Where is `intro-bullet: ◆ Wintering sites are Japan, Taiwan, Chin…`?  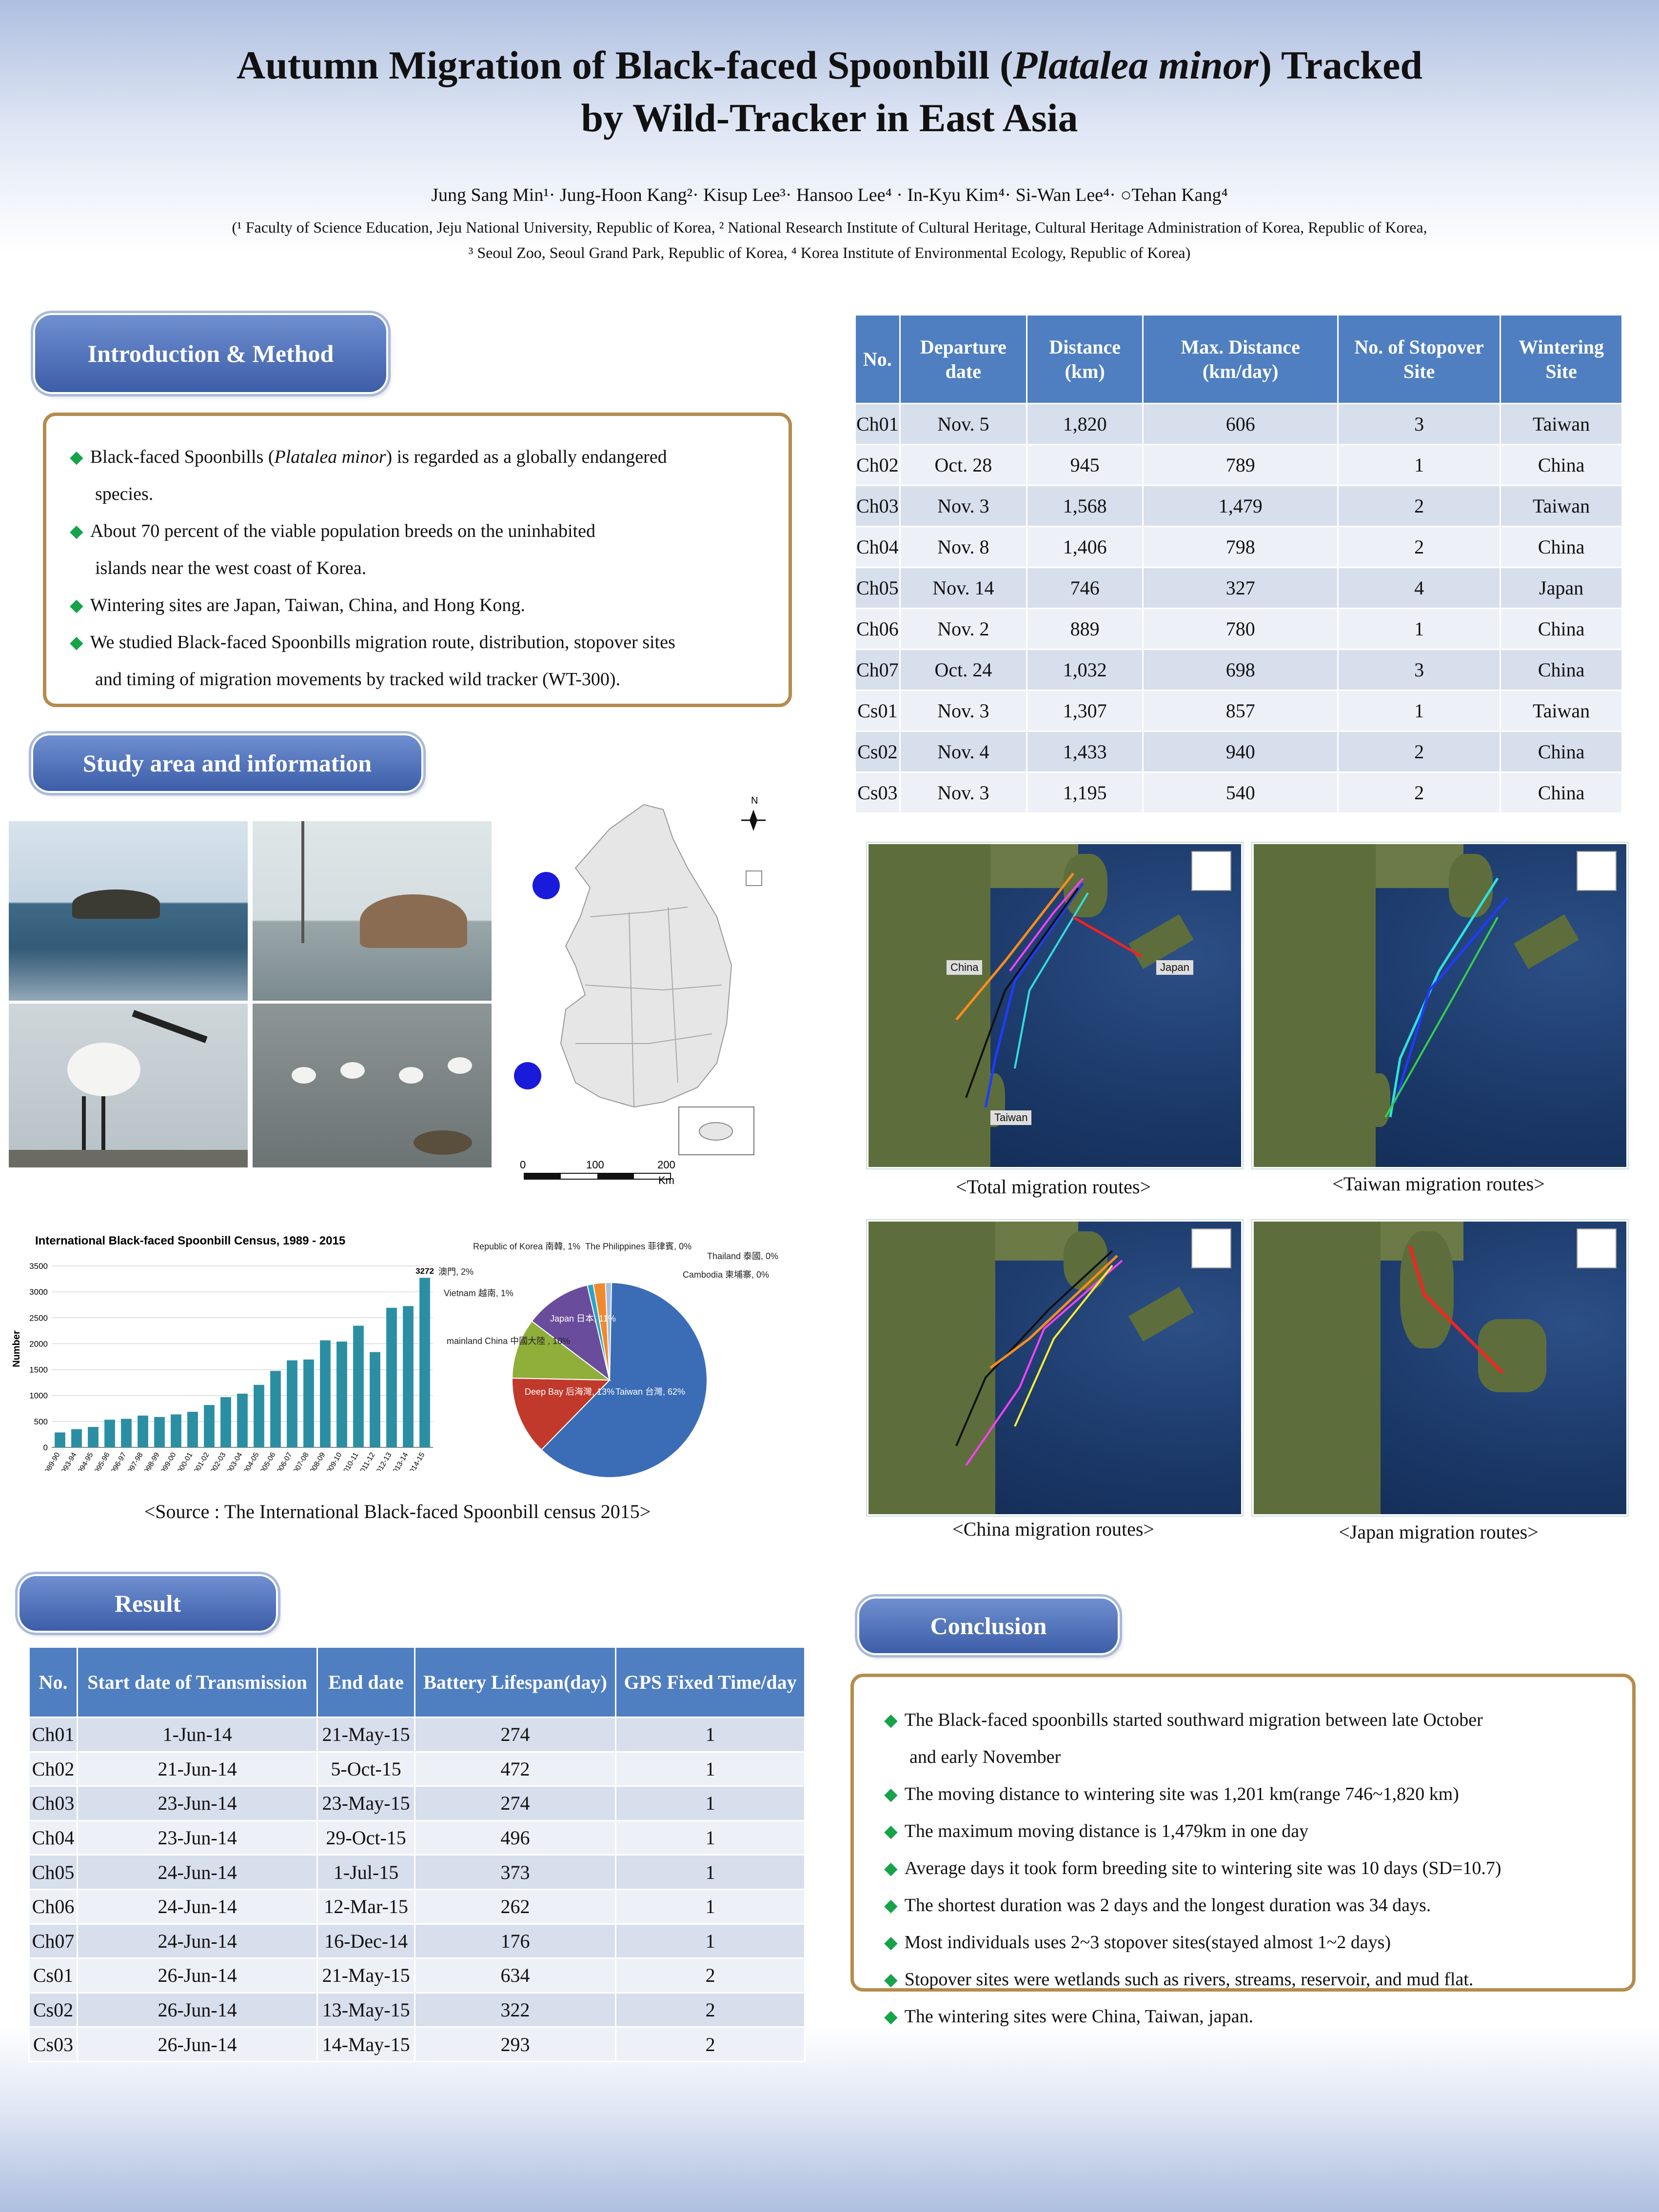 intro-bullet: ◆ Wintering sites are Japan, Taiwan, Chin… is located at coordinates (429, 605).